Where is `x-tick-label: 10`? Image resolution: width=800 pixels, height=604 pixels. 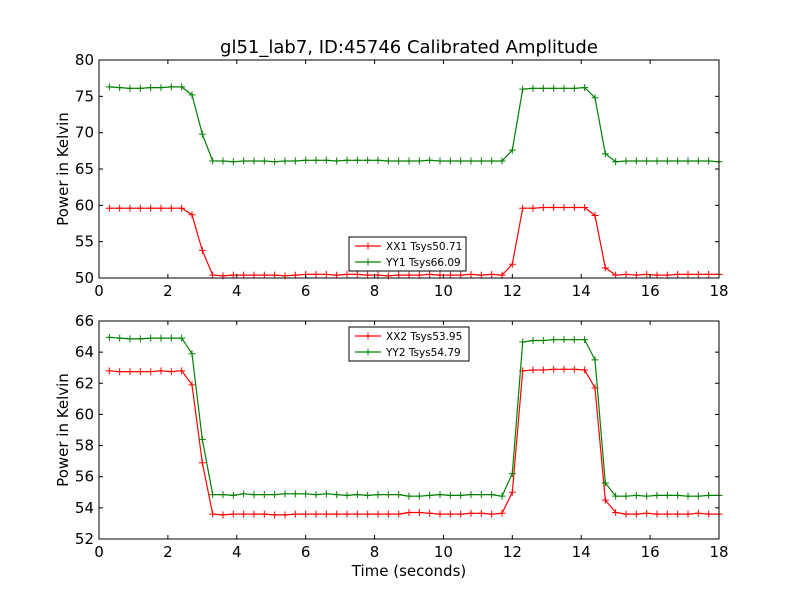
x-tick-label: 10 is located at coordinates (443, 291).